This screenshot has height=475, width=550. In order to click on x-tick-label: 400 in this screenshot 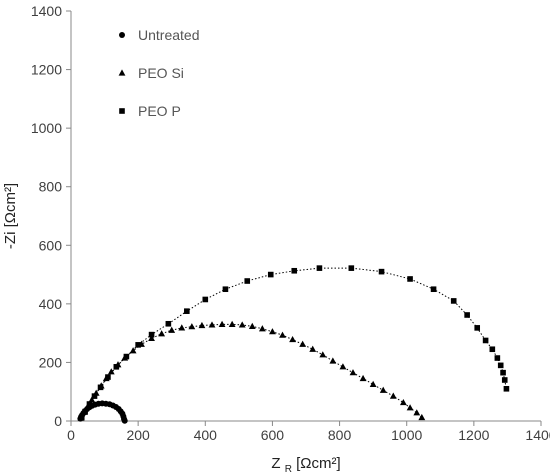, I will do `click(206, 435)`.